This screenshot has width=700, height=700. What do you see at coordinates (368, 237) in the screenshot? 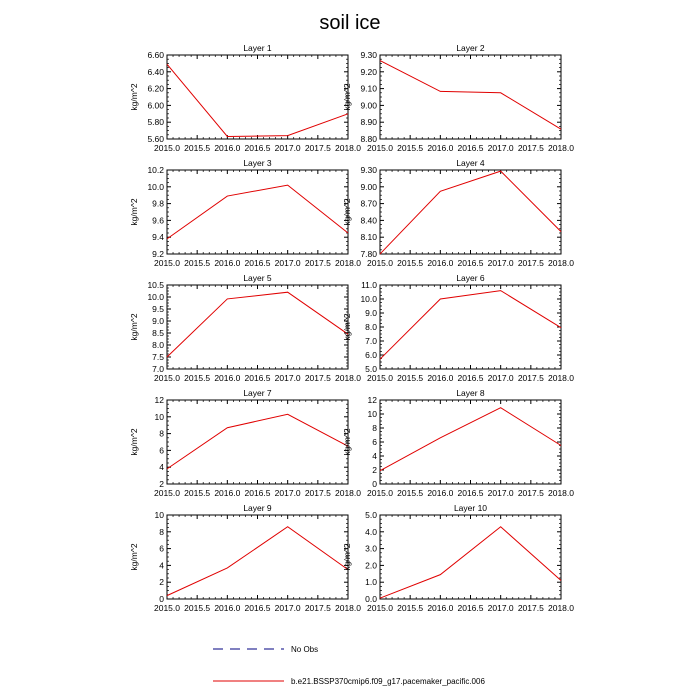
I see `y-tick-label: 8.10` at bounding box center [368, 237].